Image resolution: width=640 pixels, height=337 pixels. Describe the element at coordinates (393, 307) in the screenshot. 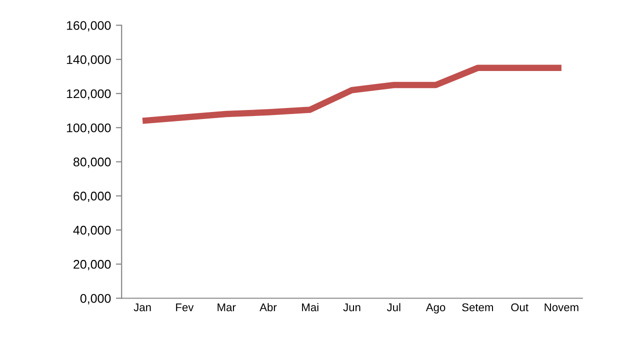

I see `x-tick-label: Jul` at that location.